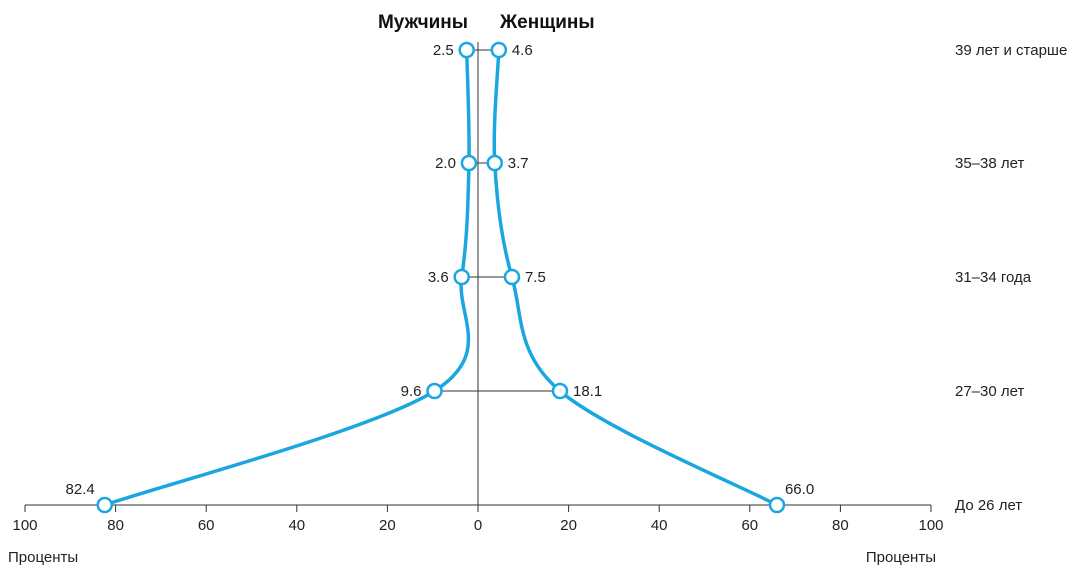 The width and height of the screenshot is (1087, 568). Describe the element at coordinates (518, 163) in the screenshot. I see `data-label: 3.7` at that location.